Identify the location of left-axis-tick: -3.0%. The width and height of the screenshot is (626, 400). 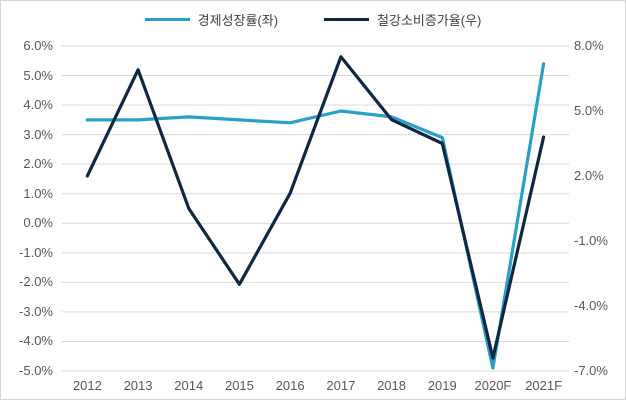
(36, 311).